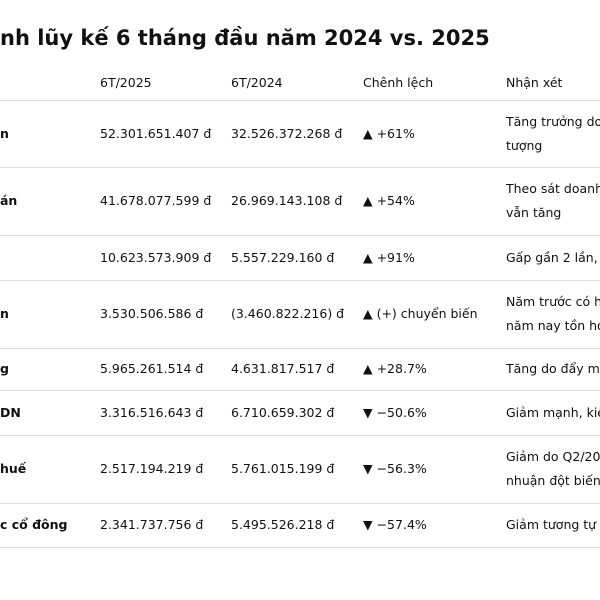 The width and height of the screenshot is (600, 600). What do you see at coordinates (398, 82) in the screenshot?
I see `column-header: Chênh lệch` at bounding box center [398, 82].